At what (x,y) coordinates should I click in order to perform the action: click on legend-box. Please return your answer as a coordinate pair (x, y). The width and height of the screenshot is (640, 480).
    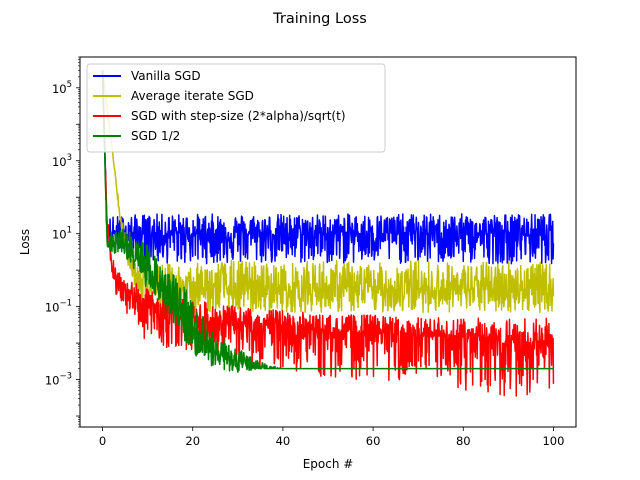
    Looking at the image, I should click on (236, 108).